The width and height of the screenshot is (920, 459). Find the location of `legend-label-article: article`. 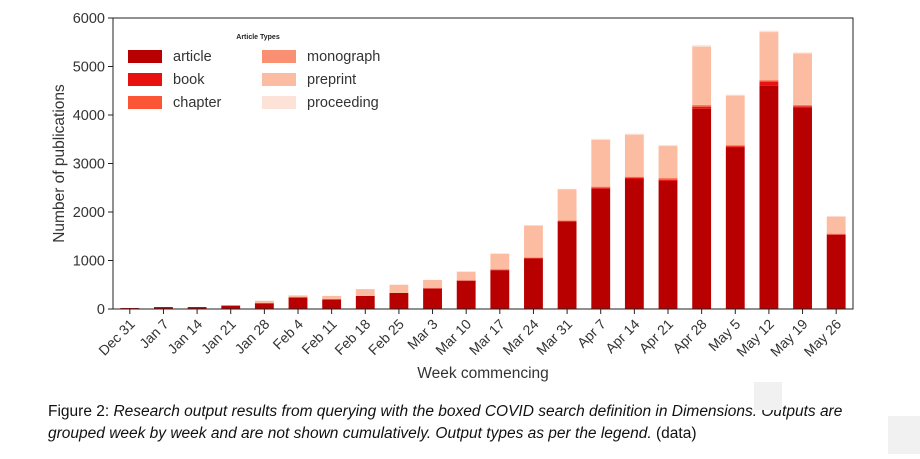

legend-label-article: article is located at coordinates (192, 57).